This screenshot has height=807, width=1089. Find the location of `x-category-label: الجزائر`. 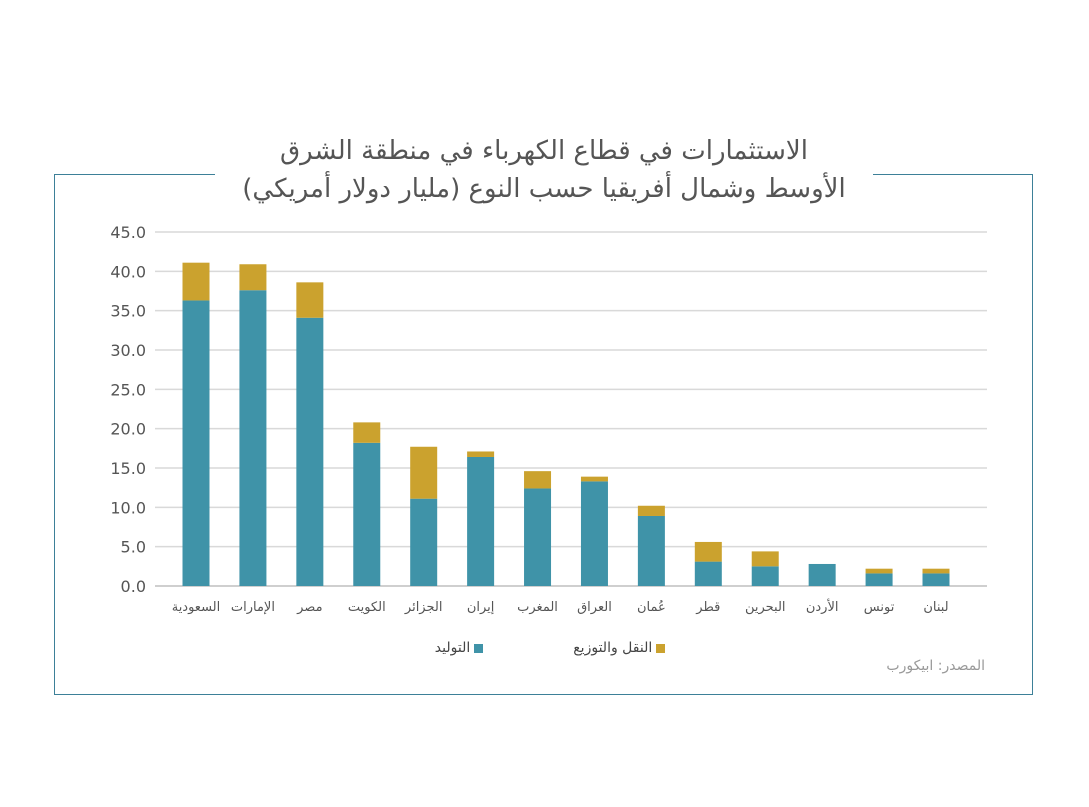

x-category-label: الجزائر is located at coordinates (423, 607).